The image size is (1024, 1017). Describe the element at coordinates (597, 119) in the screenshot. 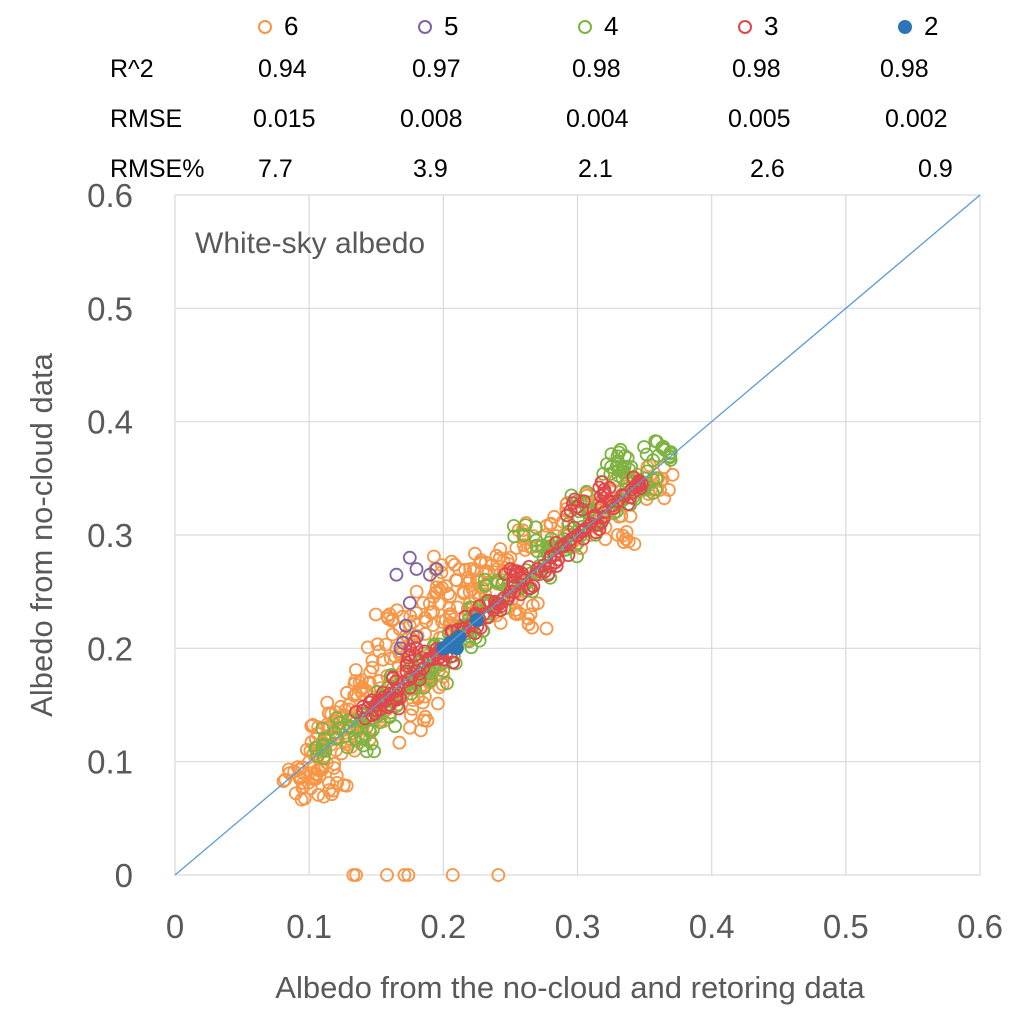

I see `stats-rmse-4: 0.004` at that location.